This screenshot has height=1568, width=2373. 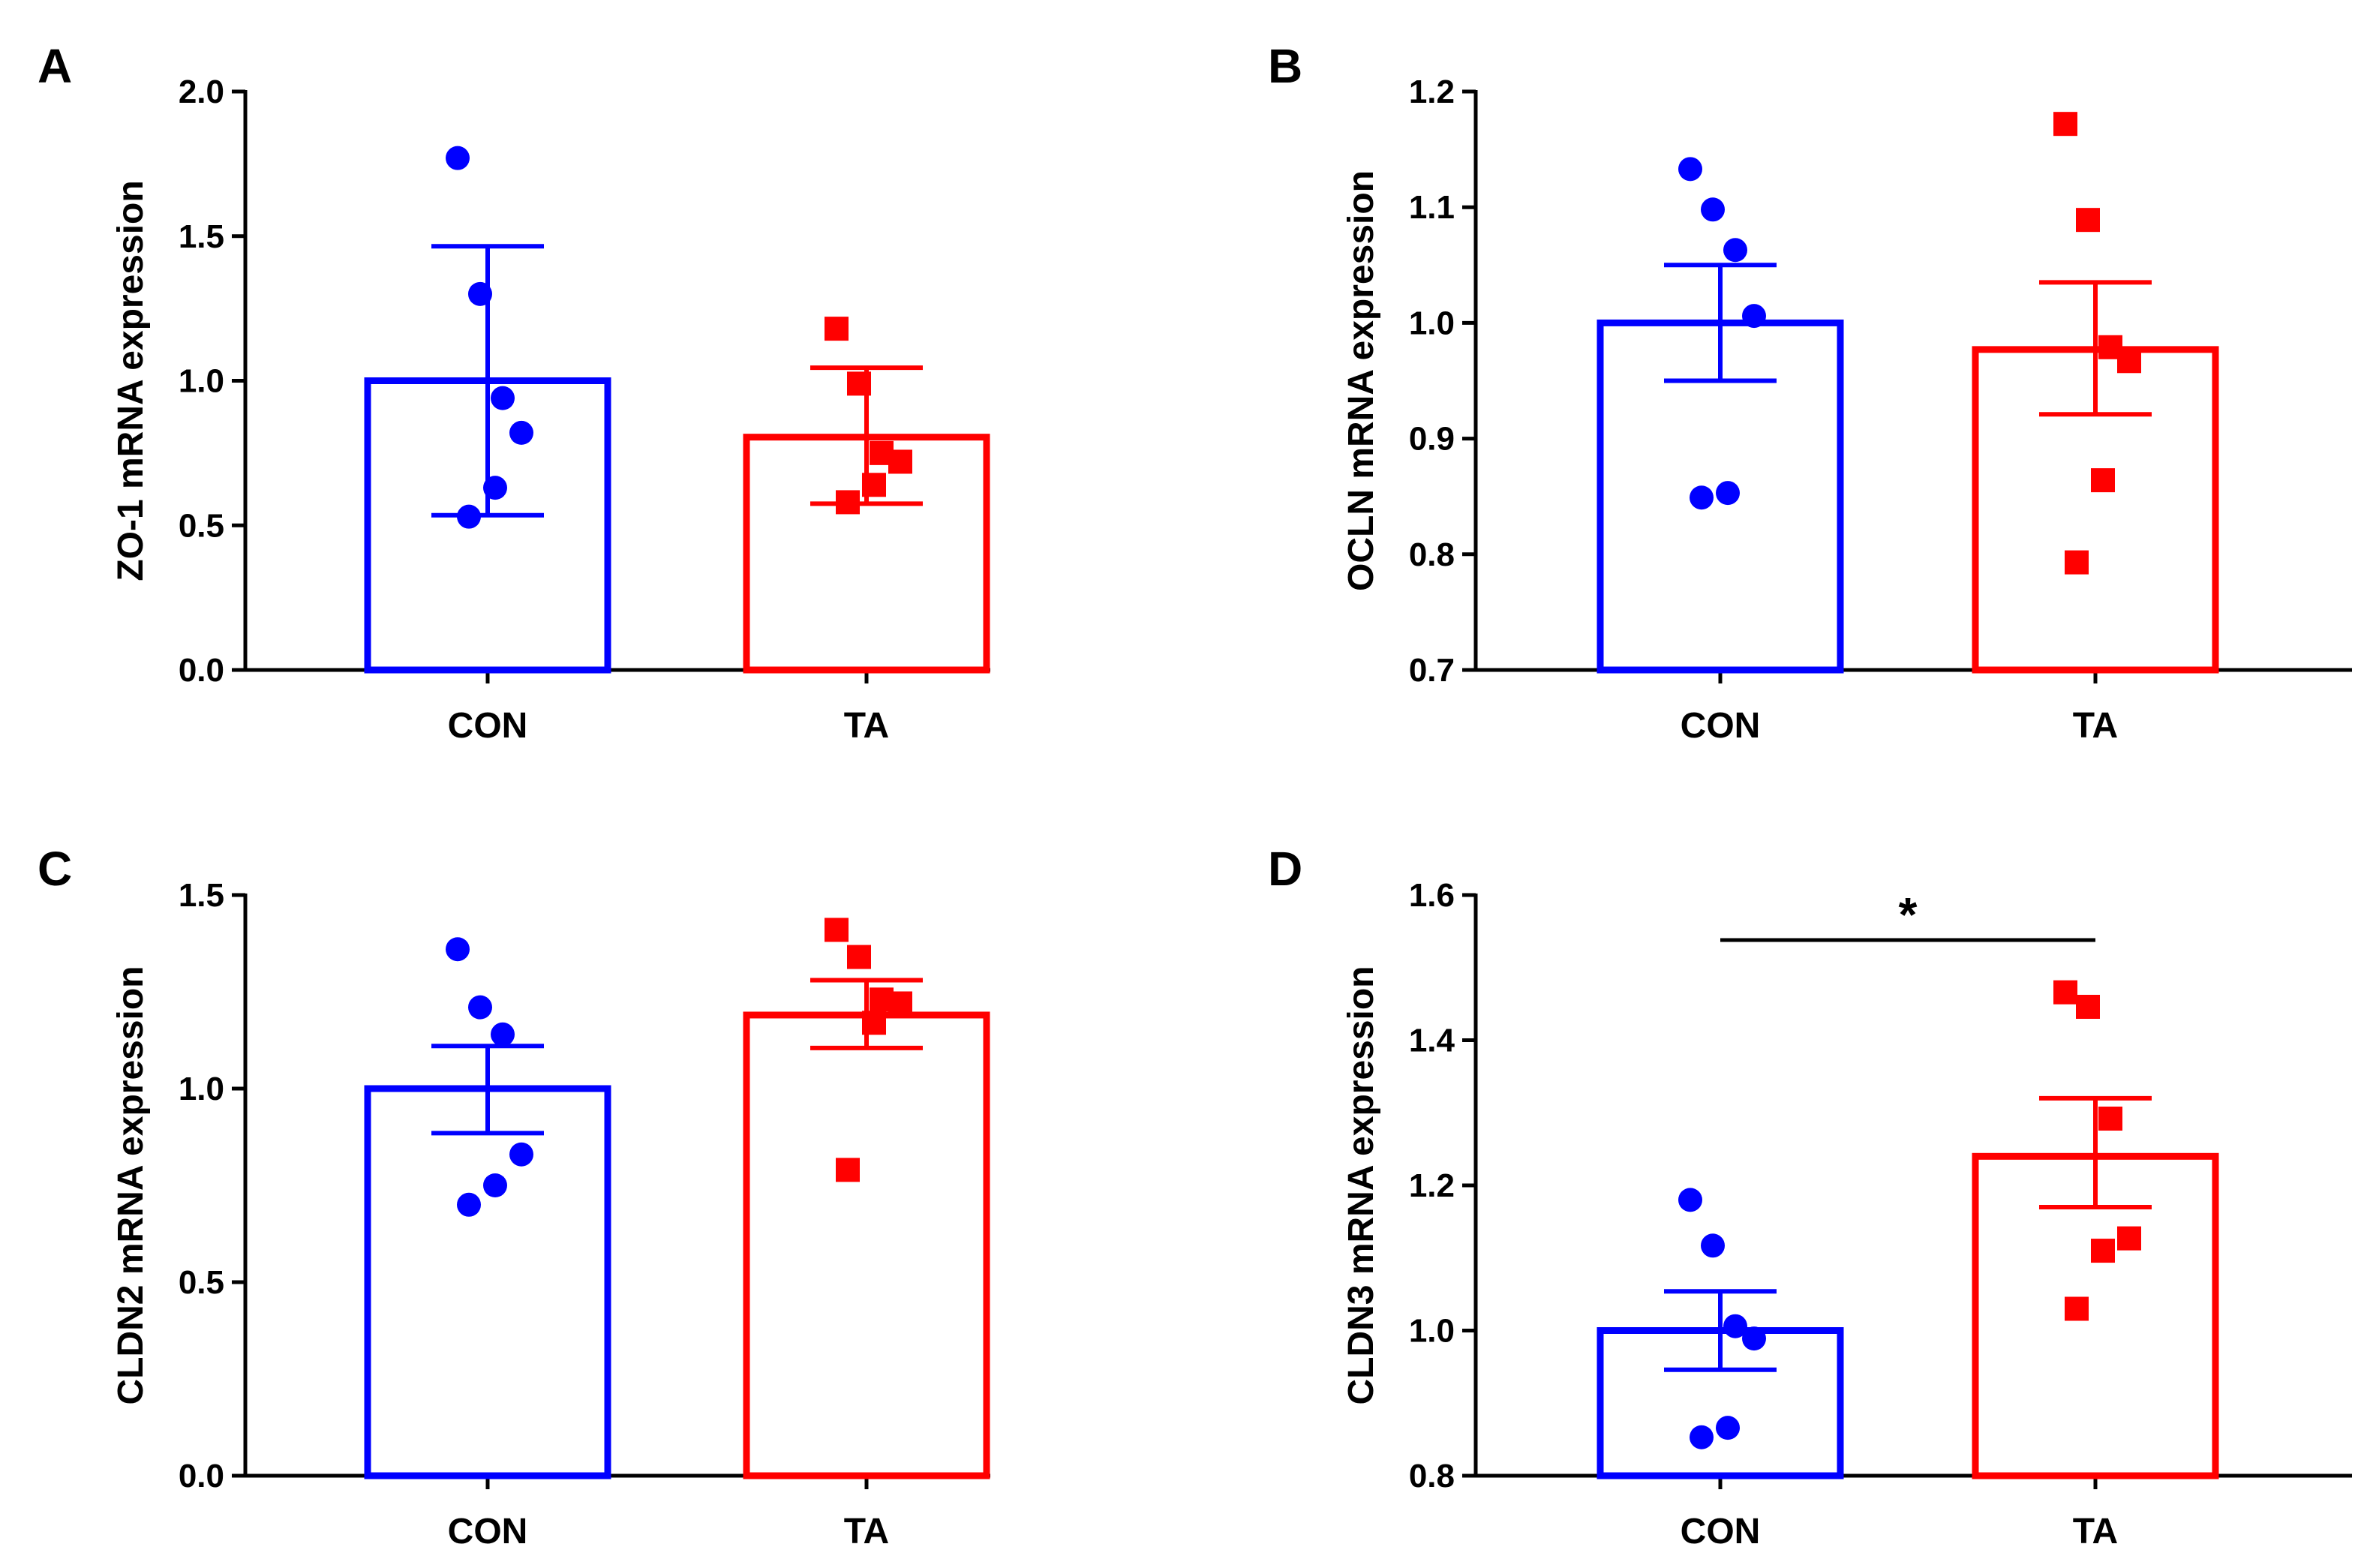 What do you see at coordinates (131, 380) in the screenshot?
I see `y-axis-title: ZO-1 mRNA expression` at bounding box center [131, 380].